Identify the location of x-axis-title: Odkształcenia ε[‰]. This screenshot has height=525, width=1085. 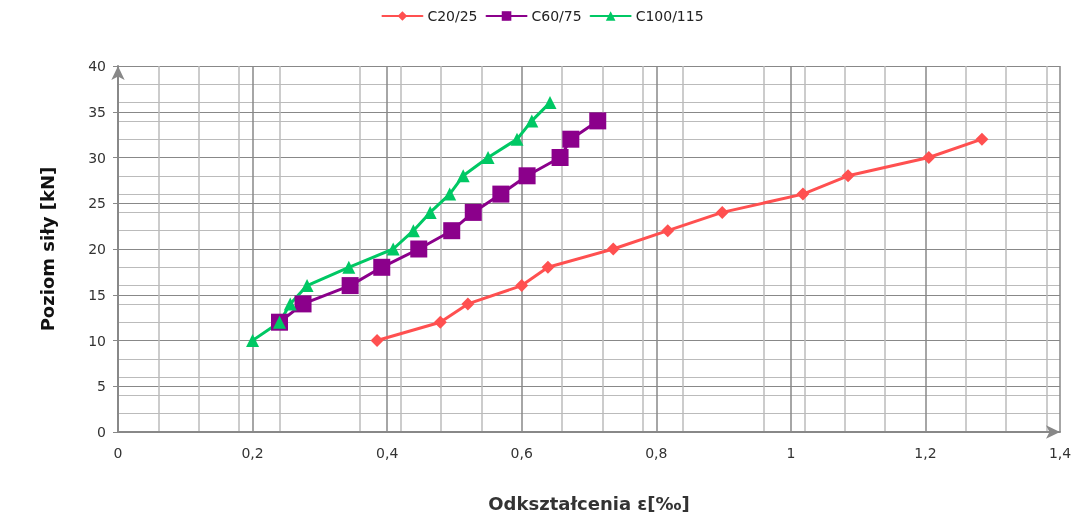
(589, 503).